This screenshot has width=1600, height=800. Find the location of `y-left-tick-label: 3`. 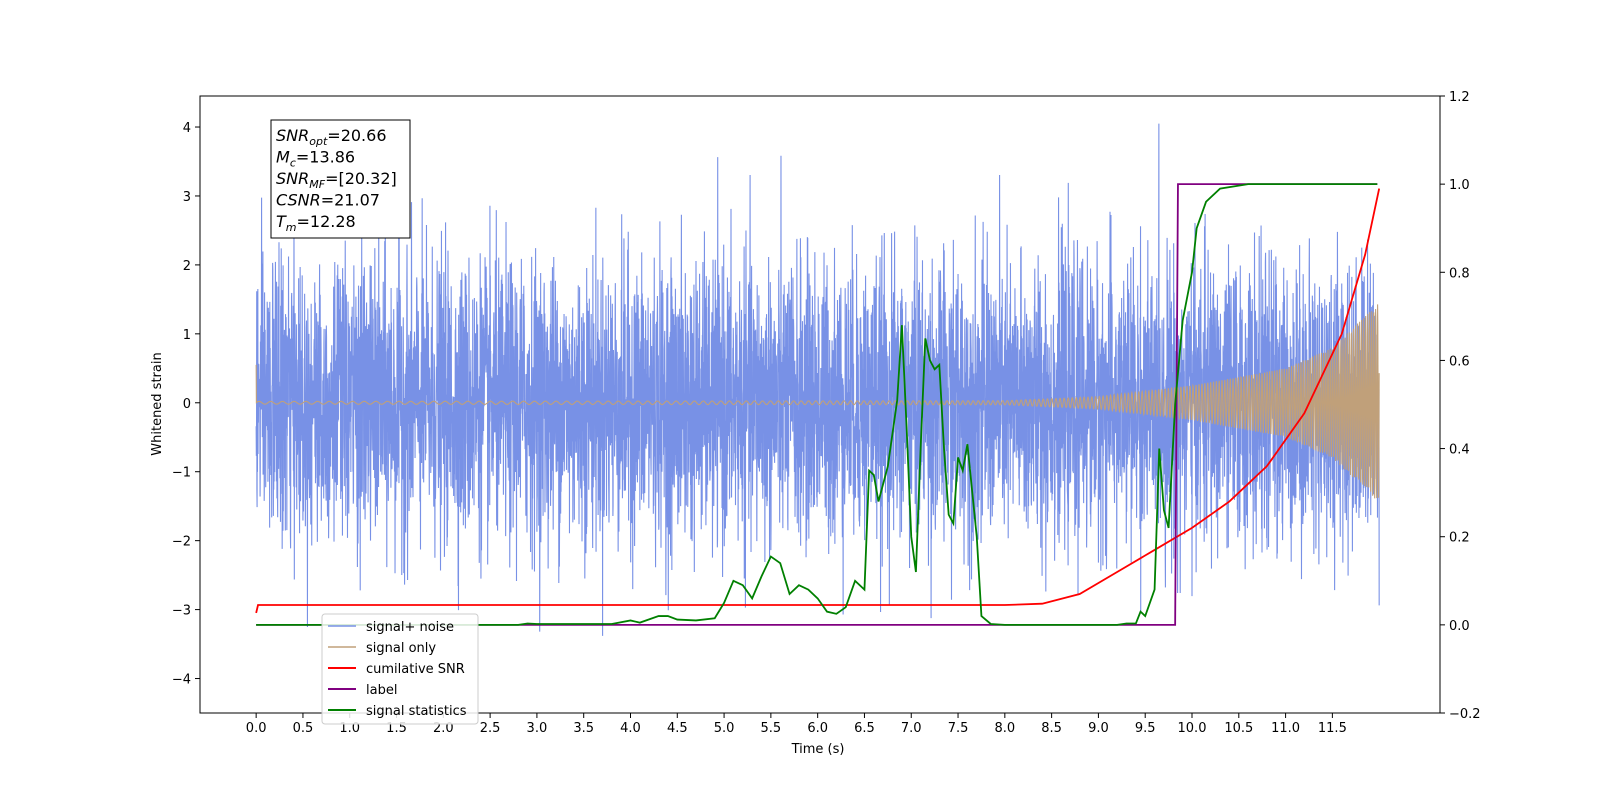

y-left-tick-label: 3 is located at coordinates (187, 197).